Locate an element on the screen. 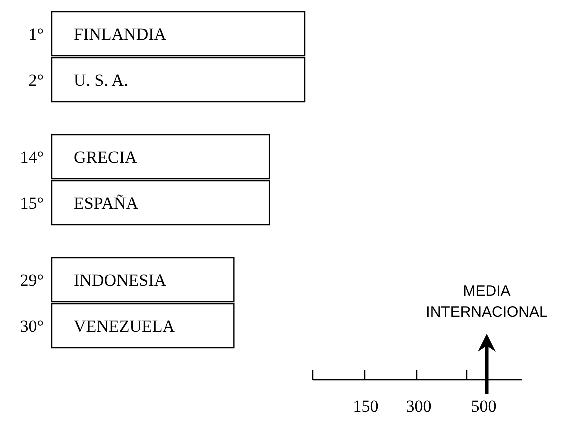 The image size is (564, 421). text: 500 is located at coordinates (484, 406).